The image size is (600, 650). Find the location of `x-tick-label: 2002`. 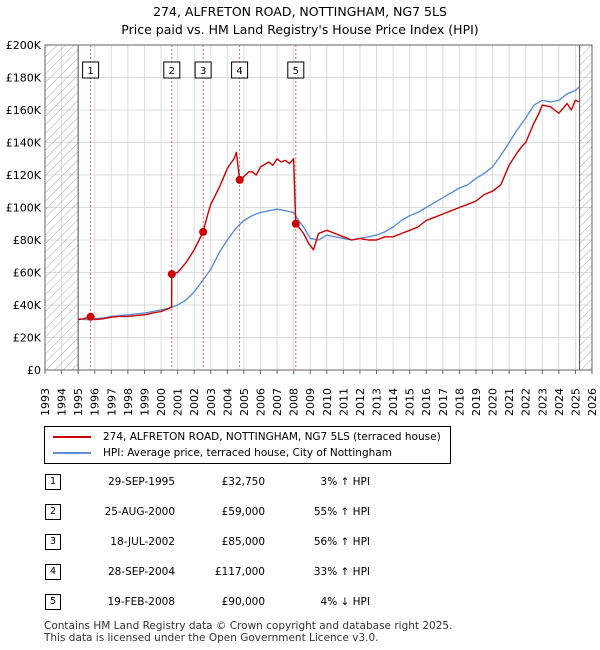

x-tick-label: 2002 is located at coordinates (194, 402).